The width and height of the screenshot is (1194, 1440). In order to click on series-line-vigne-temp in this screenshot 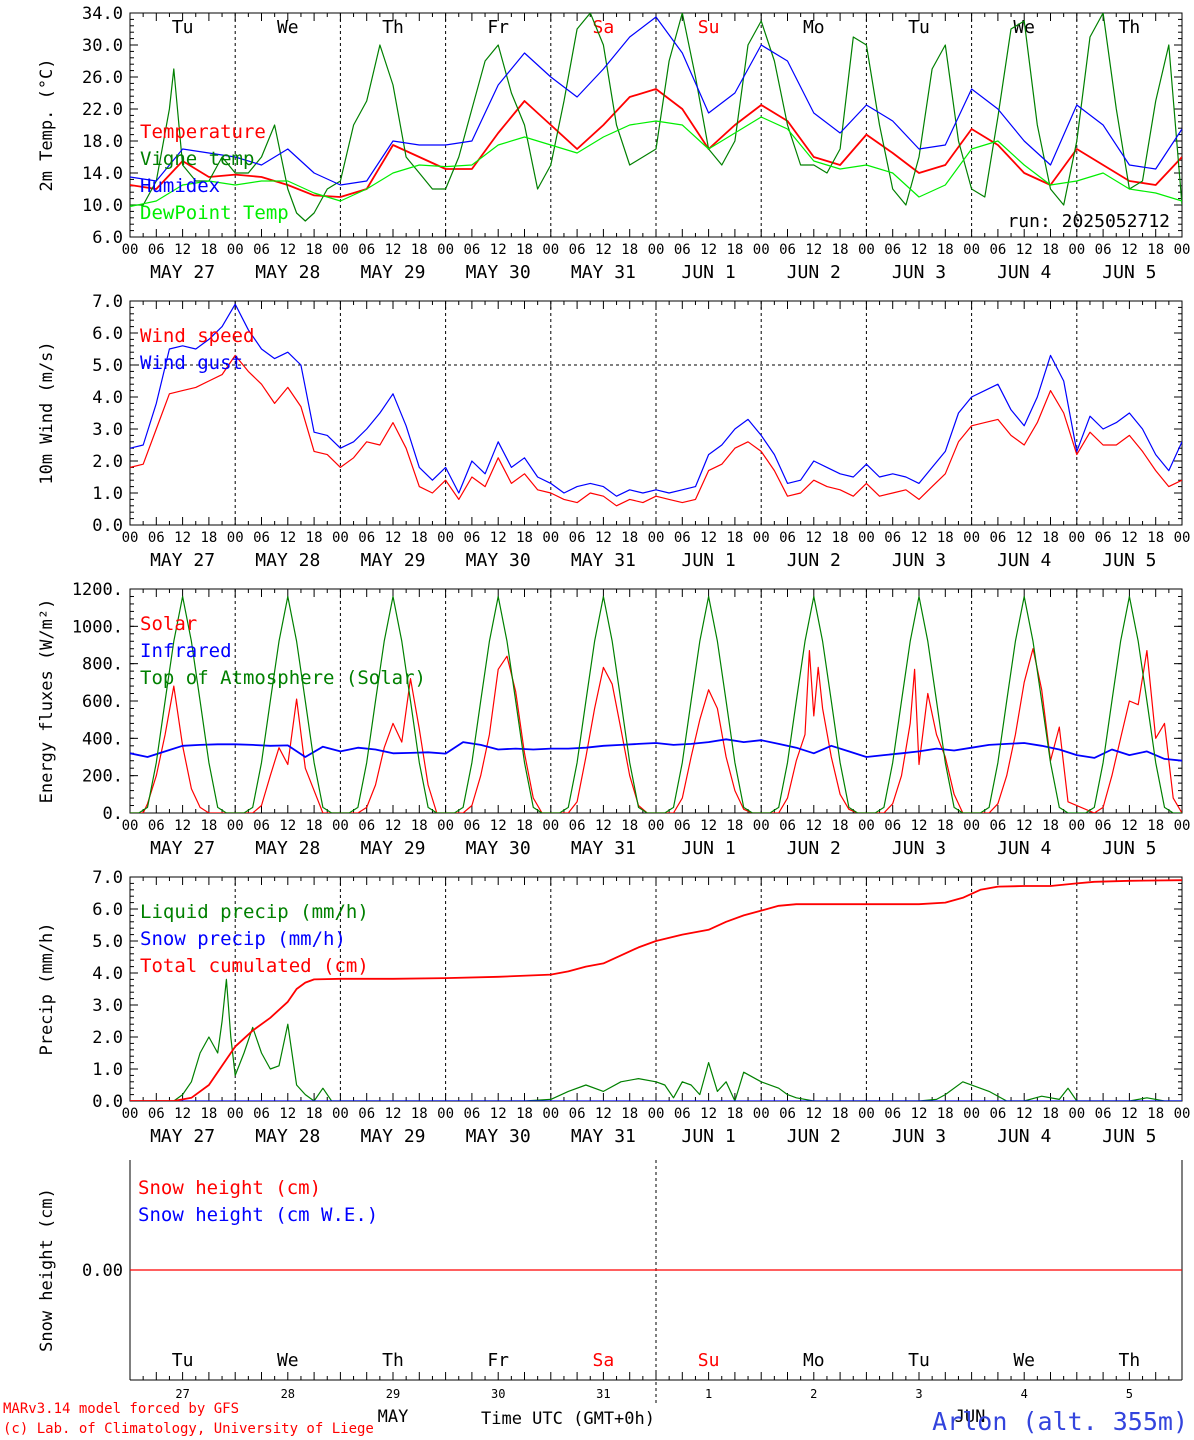, I will do `click(656, 117)`.